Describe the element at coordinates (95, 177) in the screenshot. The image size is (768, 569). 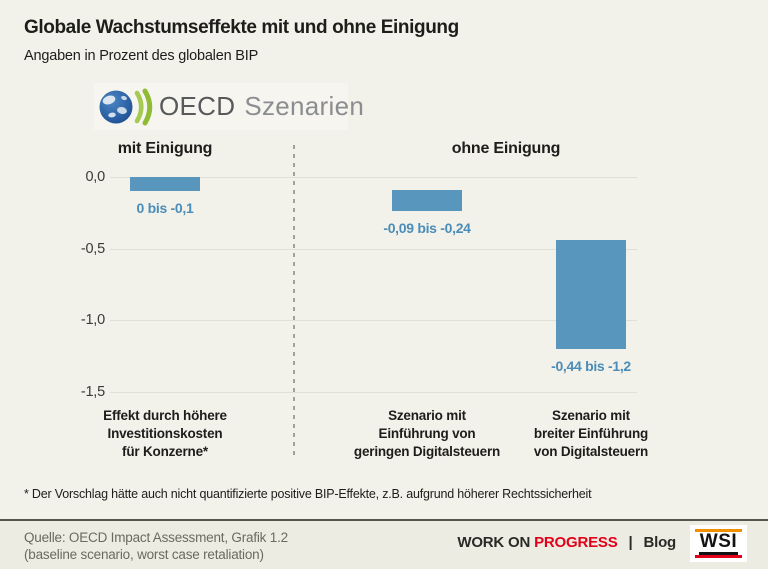
I see `y-axis-label: 0,0` at that location.